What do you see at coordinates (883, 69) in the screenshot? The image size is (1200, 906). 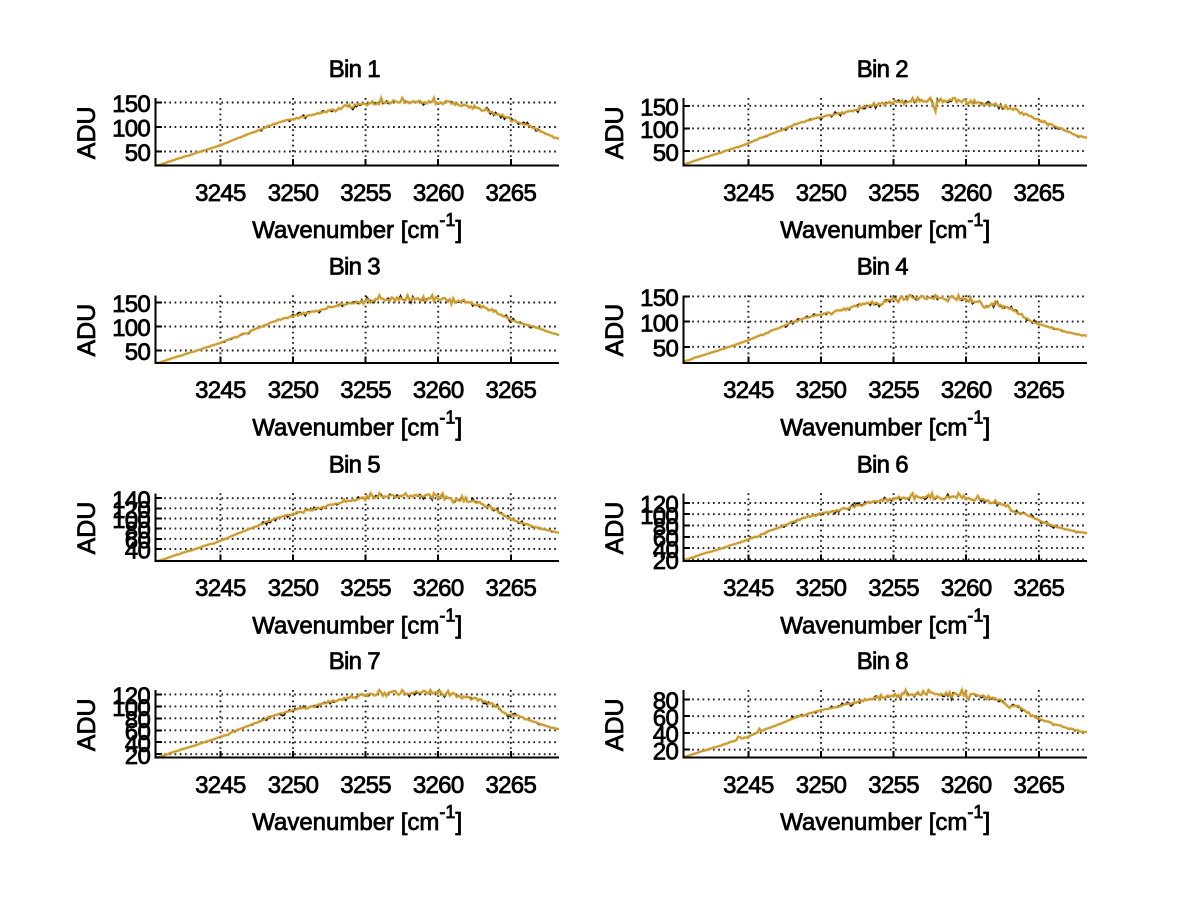 I see `svg-text: Bin 2` at bounding box center [883, 69].